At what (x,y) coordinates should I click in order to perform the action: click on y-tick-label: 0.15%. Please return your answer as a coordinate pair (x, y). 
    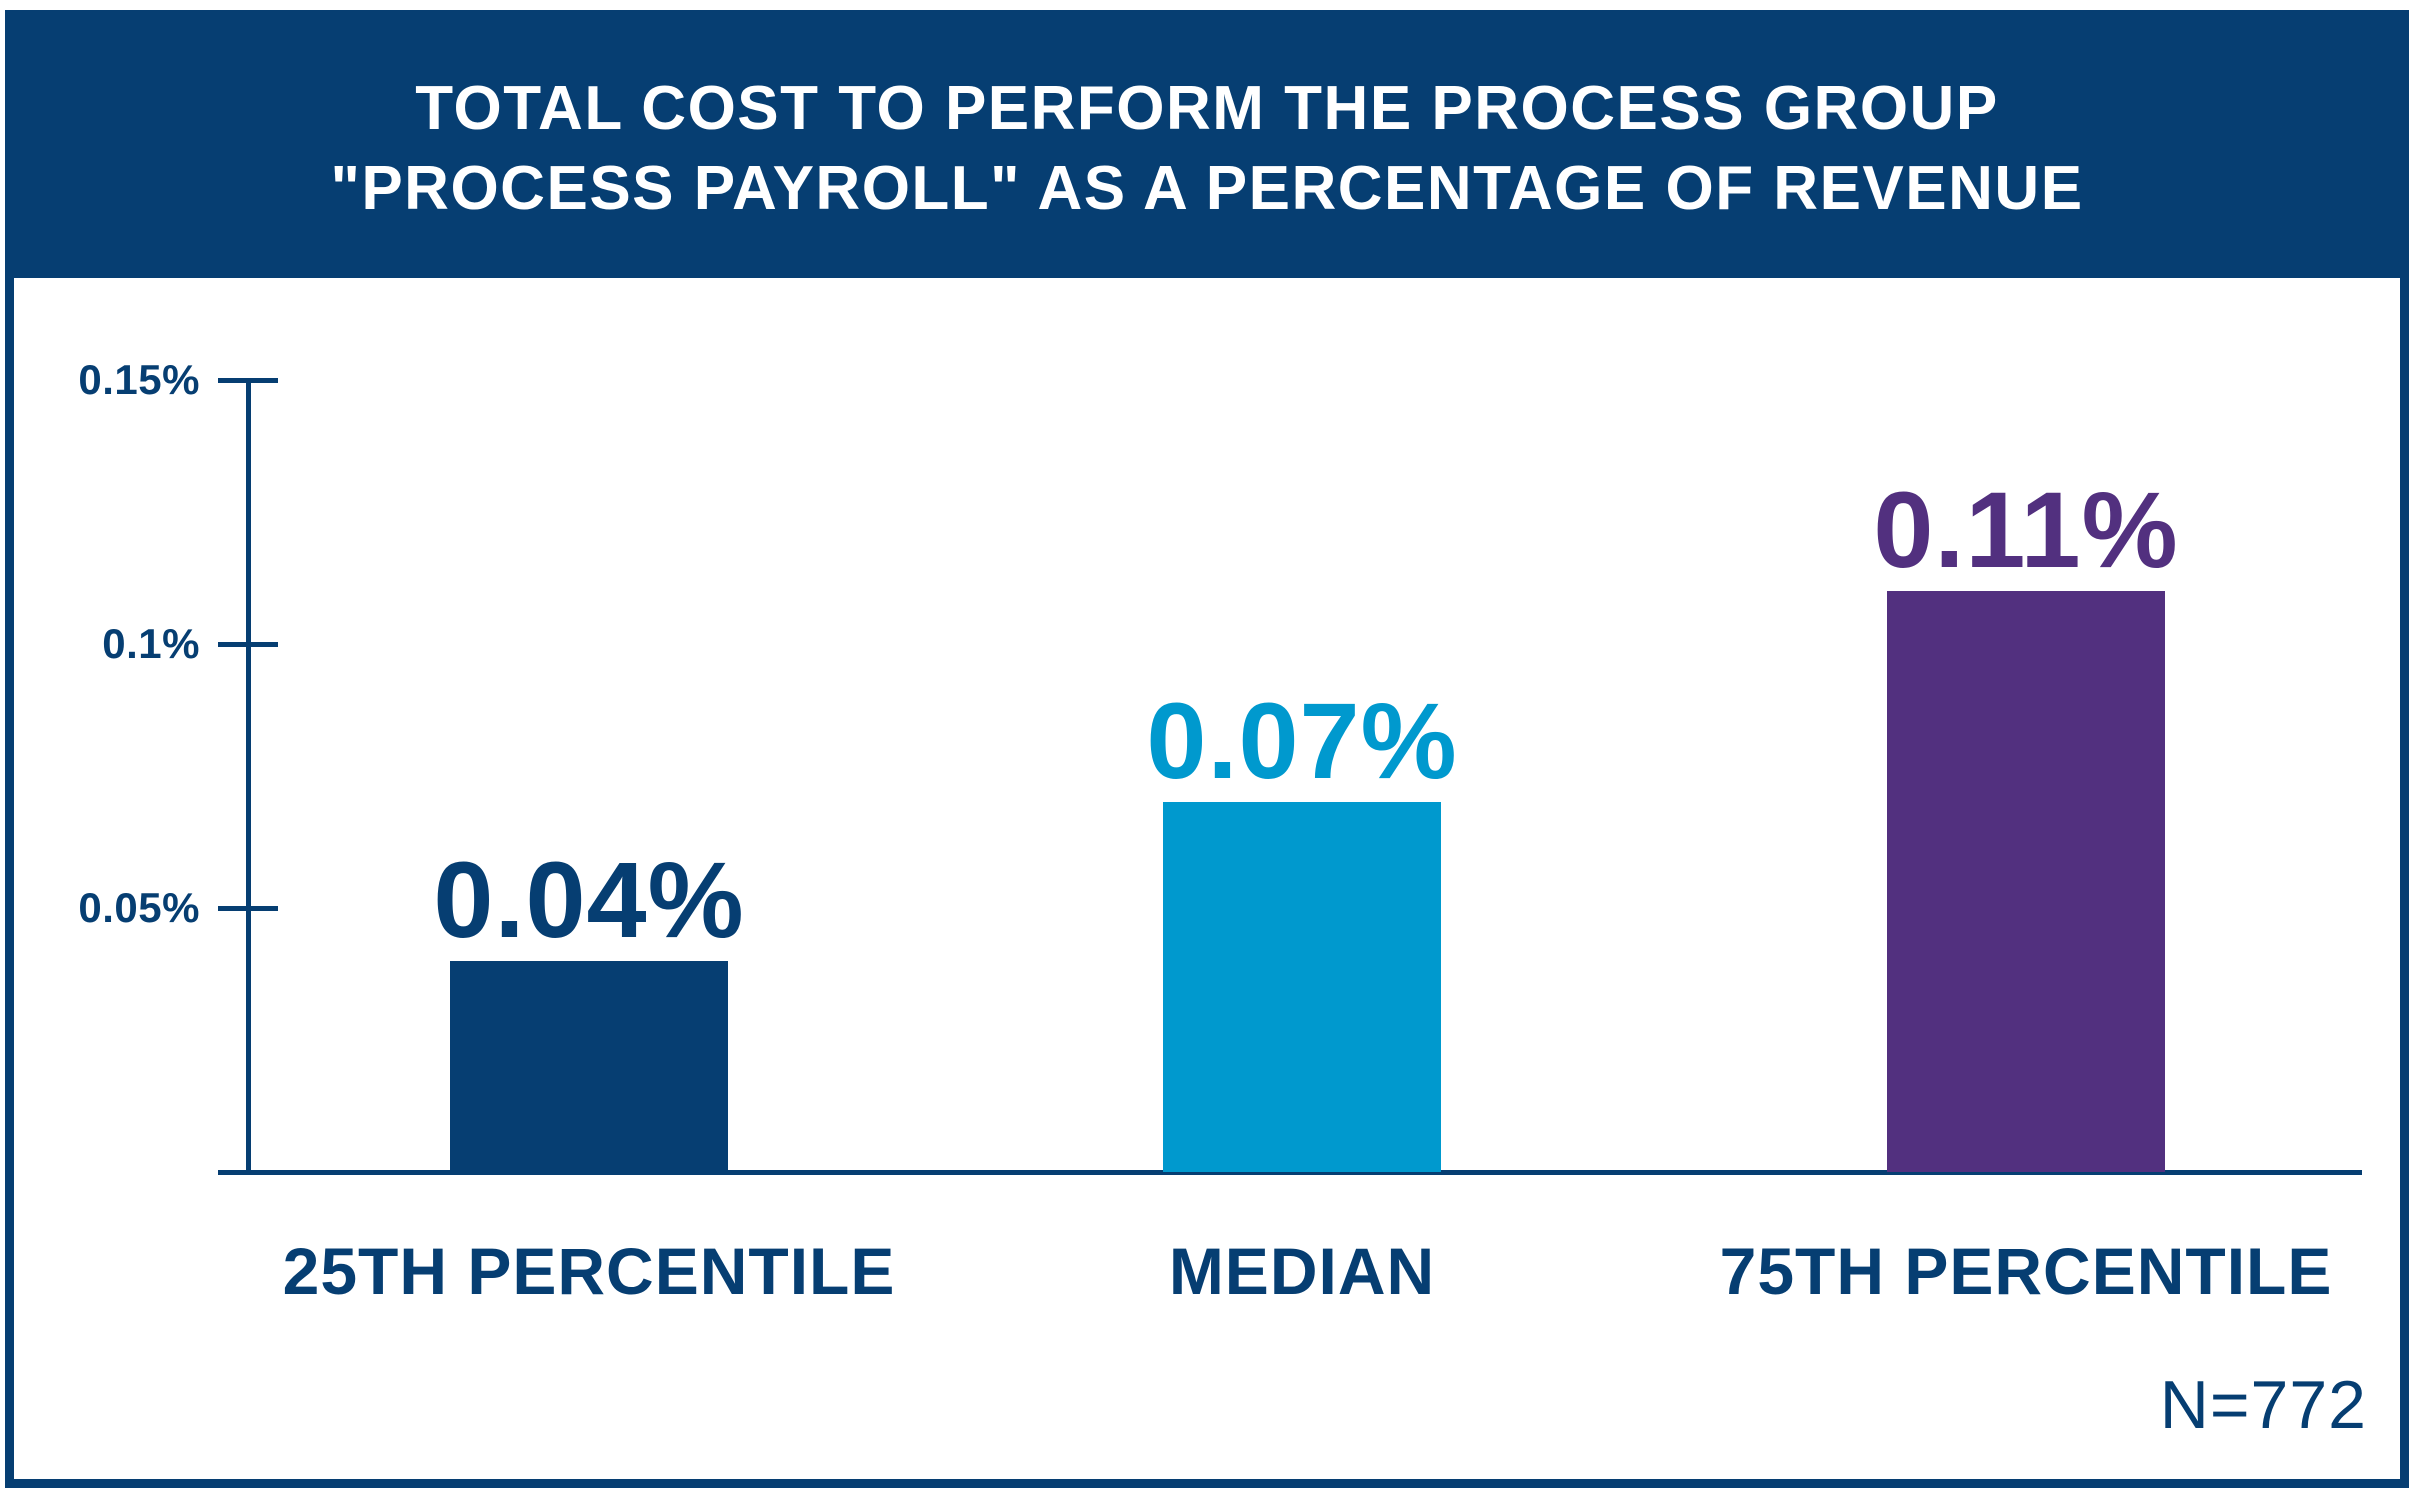
    Looking at the image, I should click on (139, 379).